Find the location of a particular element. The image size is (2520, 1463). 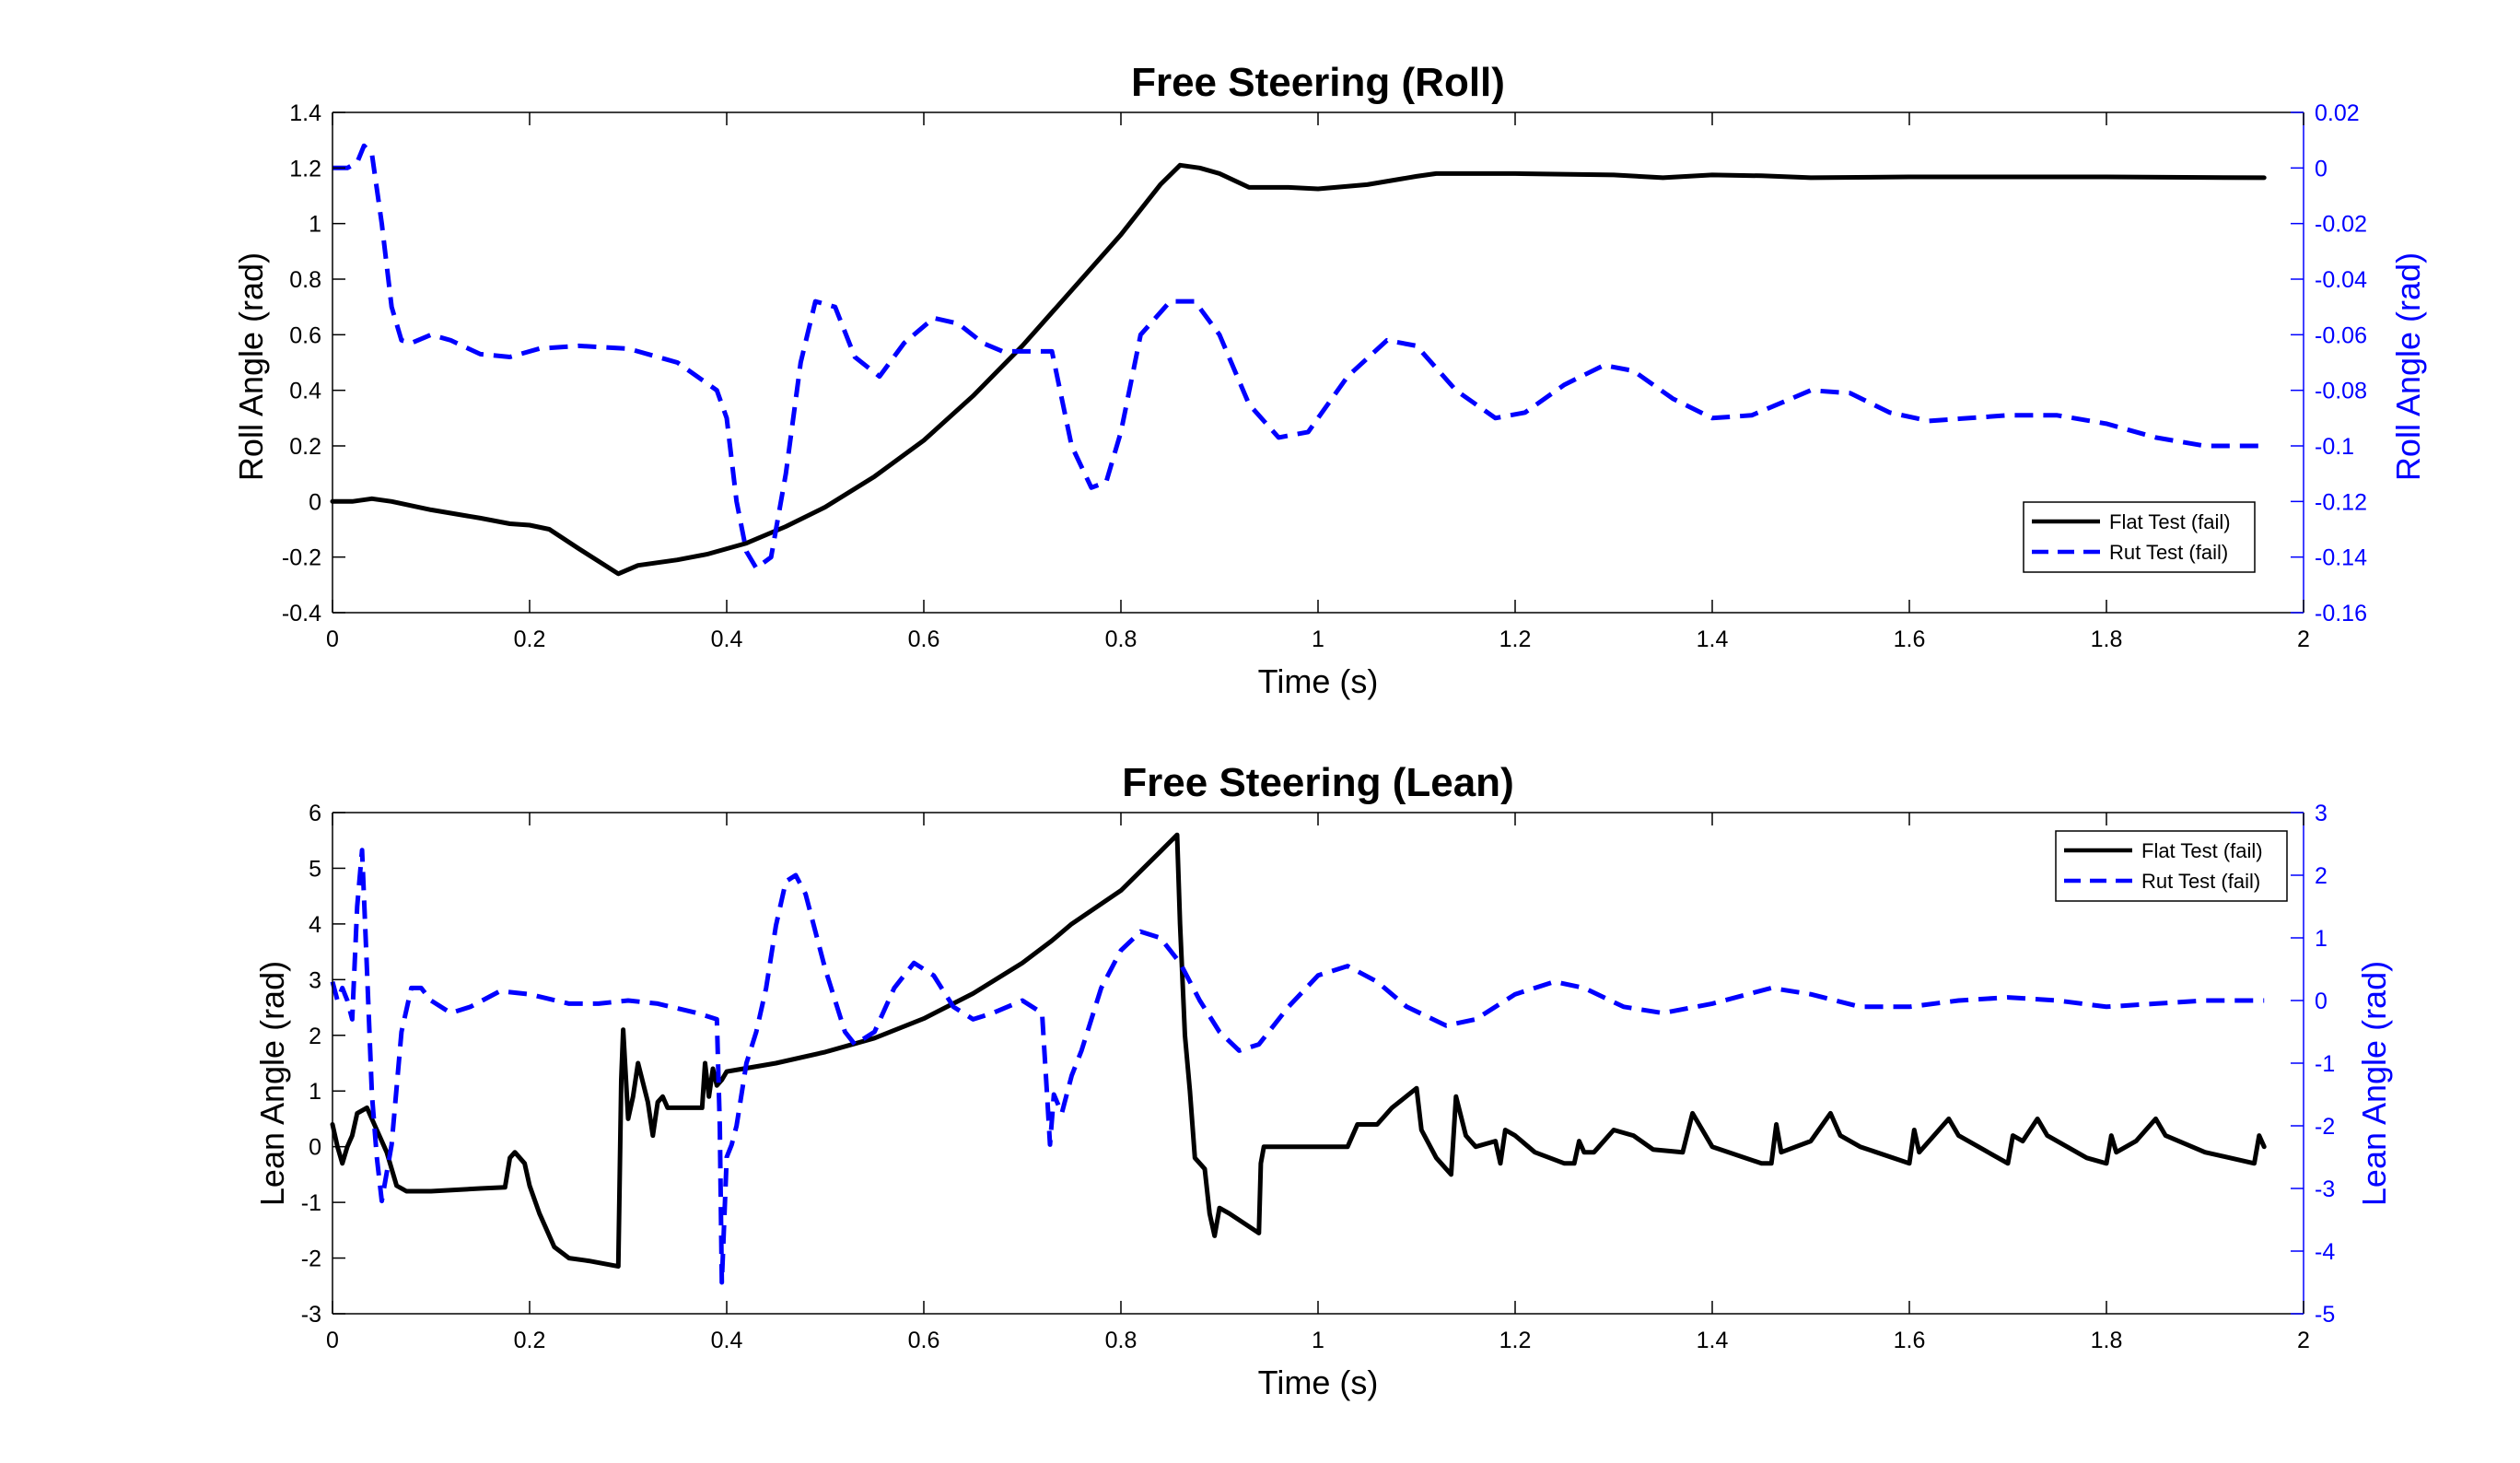

lean-right-y-tick-label: -4 is located at coordinates (2325, 1252).